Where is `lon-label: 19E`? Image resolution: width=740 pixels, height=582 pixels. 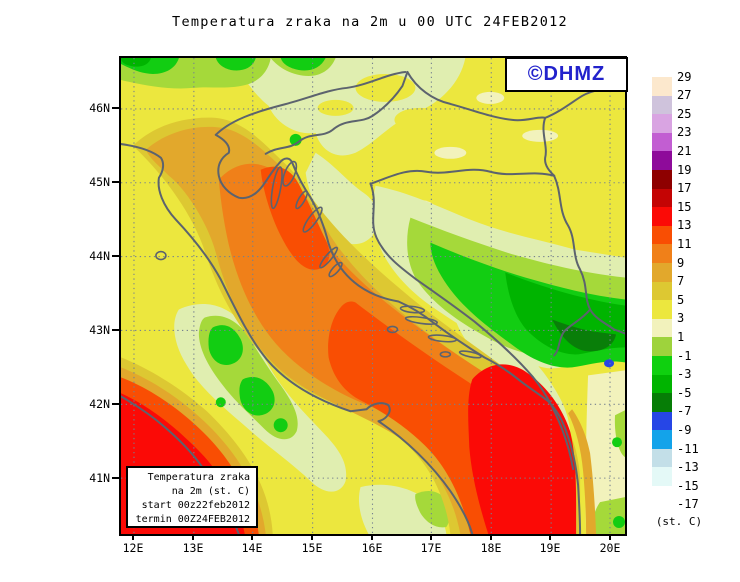
lon-label: 19E is located at coordinates (550, 548).